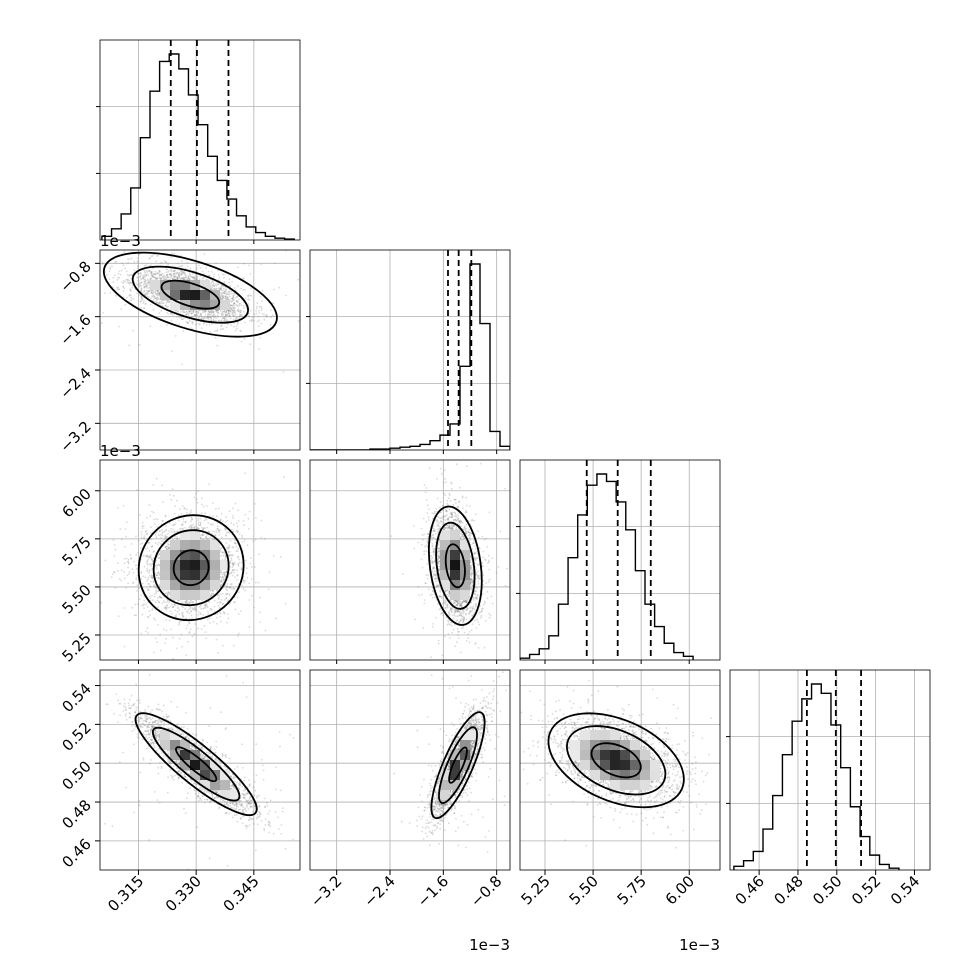 The width and height of the screenshot is (970, 970). Describe the element at coordinates (205, 305) in the screenshot. I see `density-cell` at that location.